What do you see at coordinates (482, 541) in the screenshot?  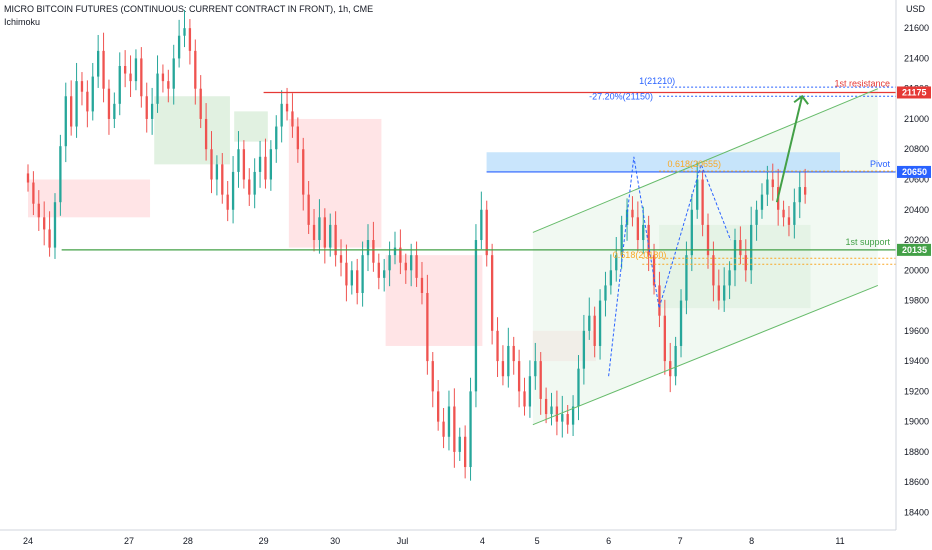 I see `x-tick-label: 4` at bounding box center [482, 541].